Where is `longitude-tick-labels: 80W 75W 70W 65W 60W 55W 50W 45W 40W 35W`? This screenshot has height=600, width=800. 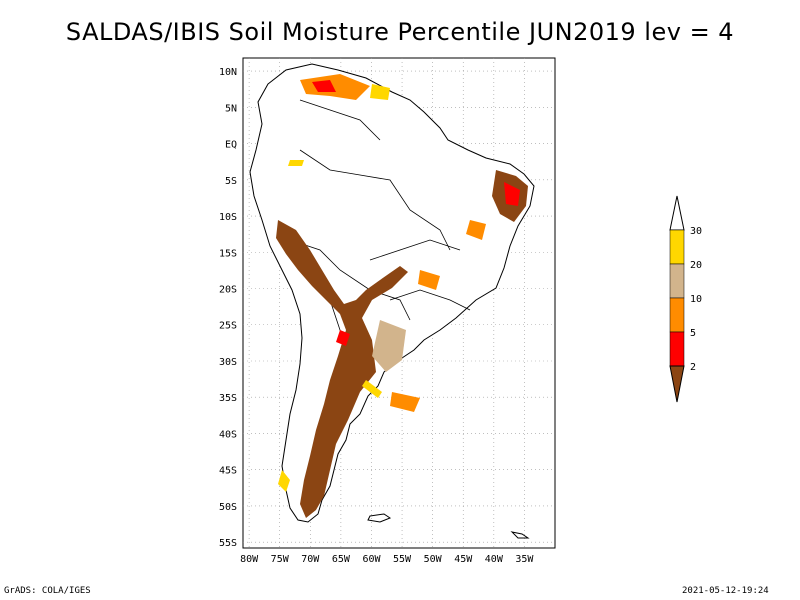
longitude-tick-labels: 80W 75W 70W 65W 60W 55W 50W 45W 40W 35W is located at coordinates (387, 559).